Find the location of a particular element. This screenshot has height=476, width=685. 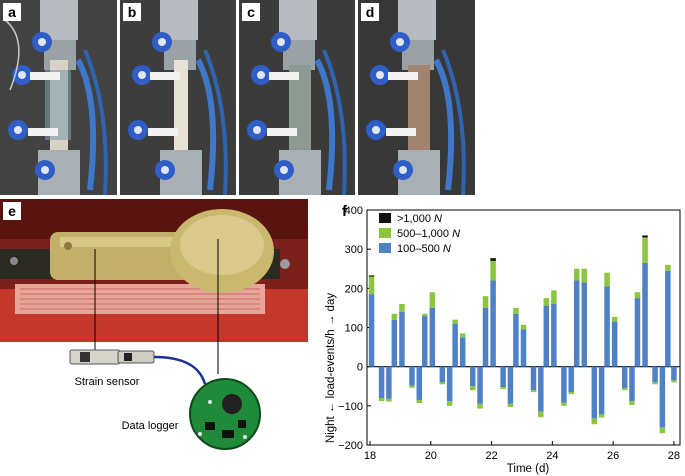

legend-label: >1,000 N is located at coordinates (419, 219).